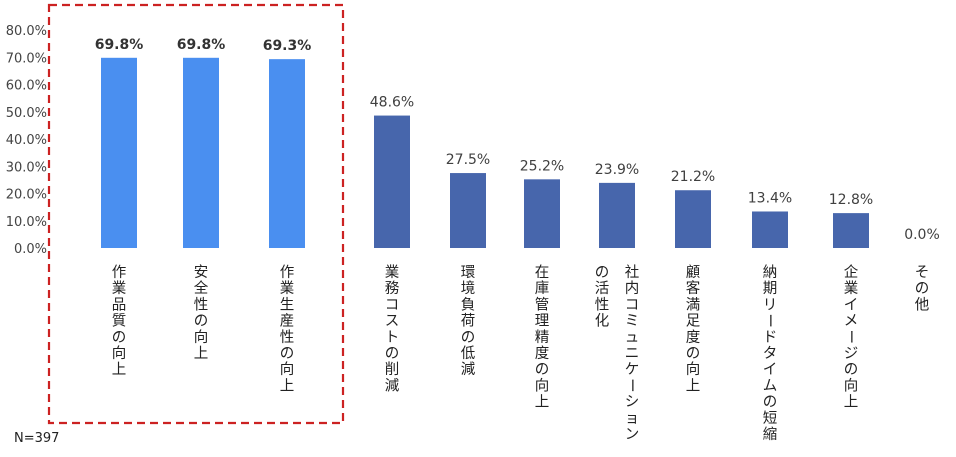  What do you see at coordinates (602, 288) in the screenshot?
I see `category-glyph: 活` at bounding box center [602, 288].